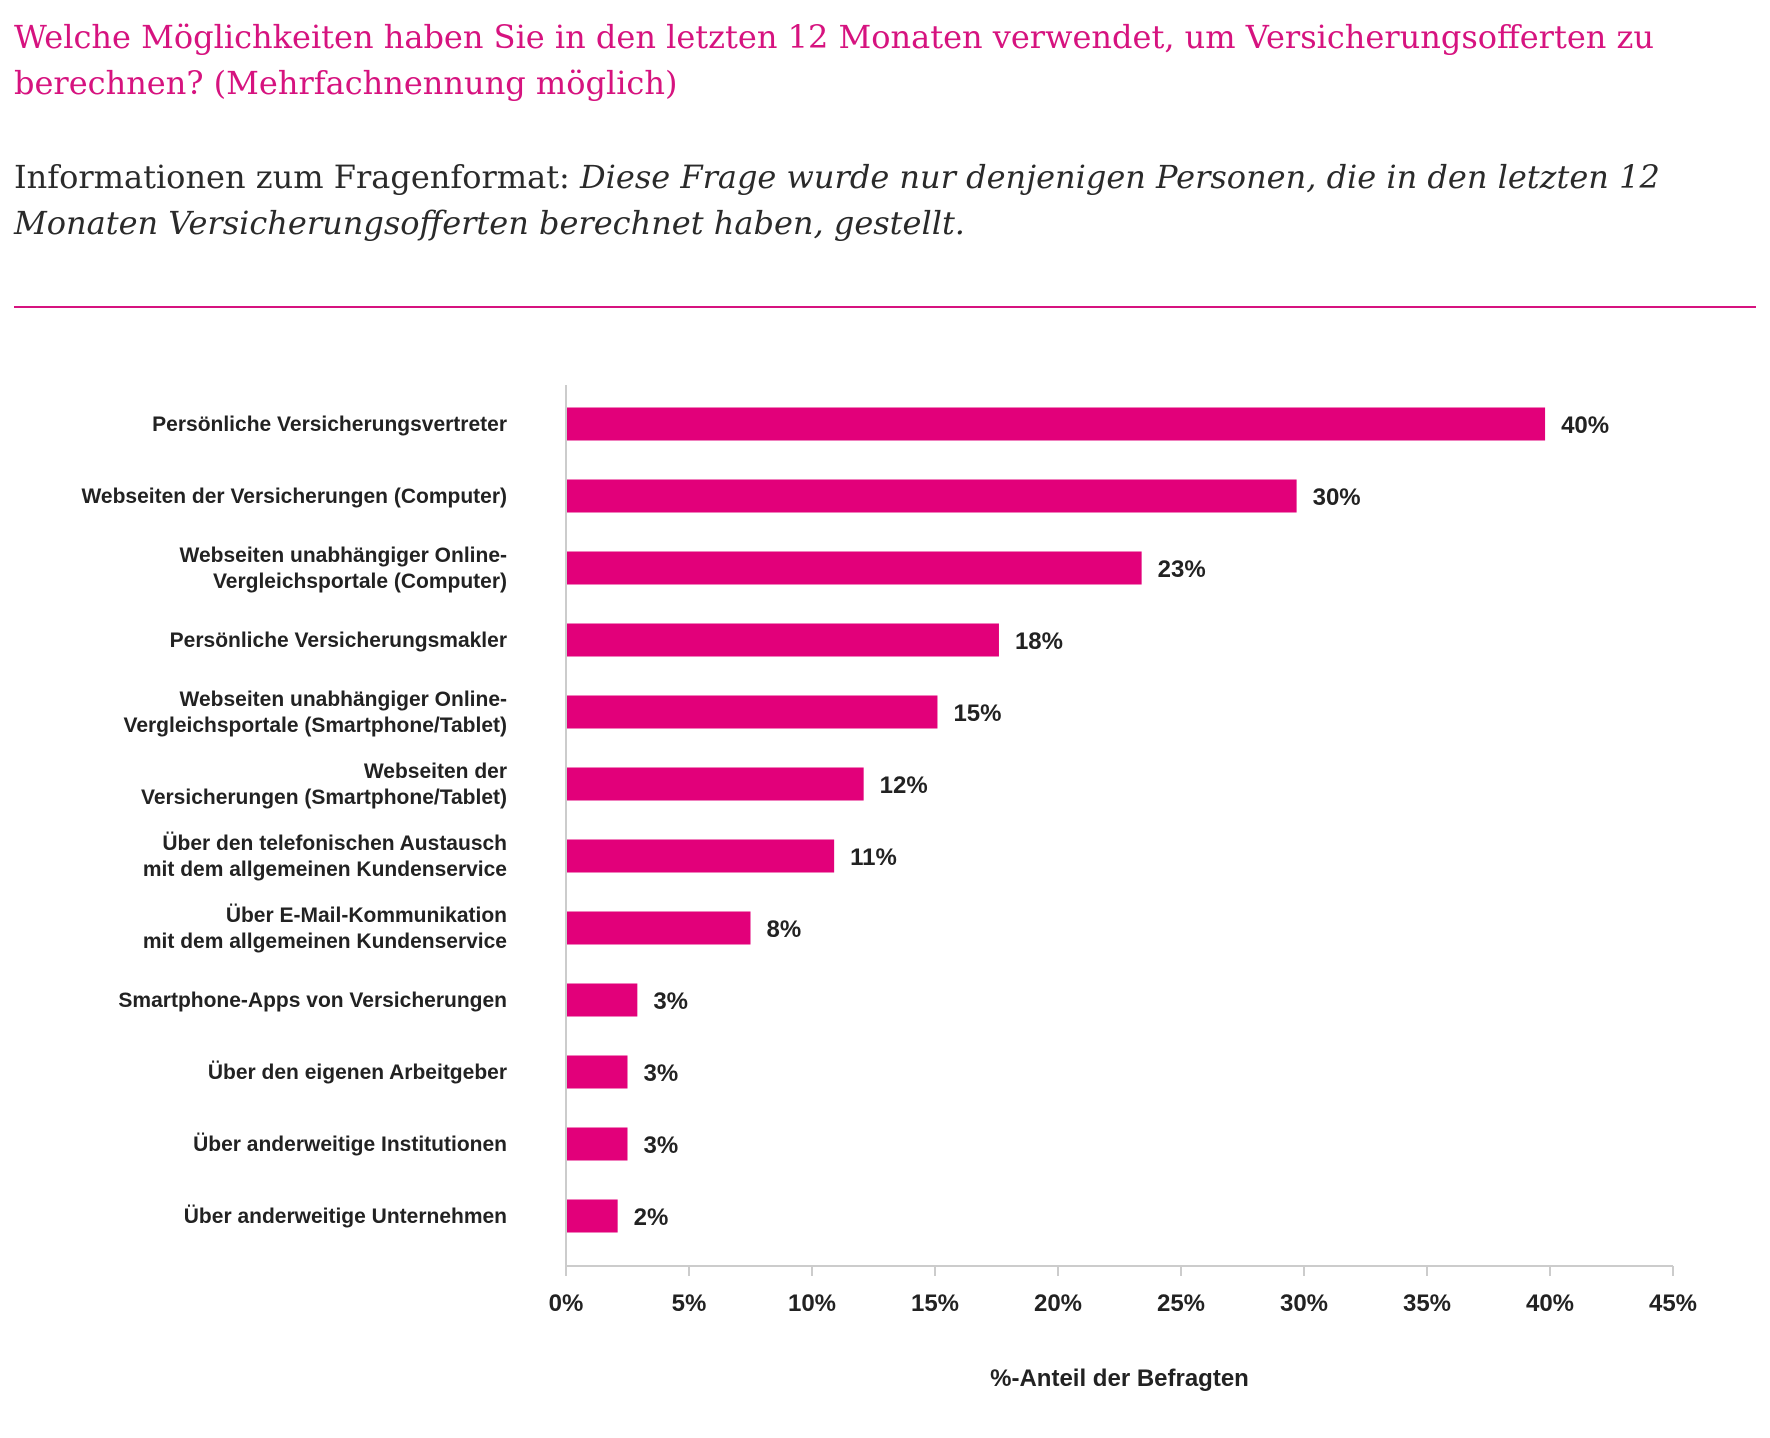 The height and width of the screenshot is (1438, 1770). What do you see at coordinates (350, 1144) in the screenshot?
I see `category-label: Über anderweitige Institutionen` at bounding box center [350, 1144].